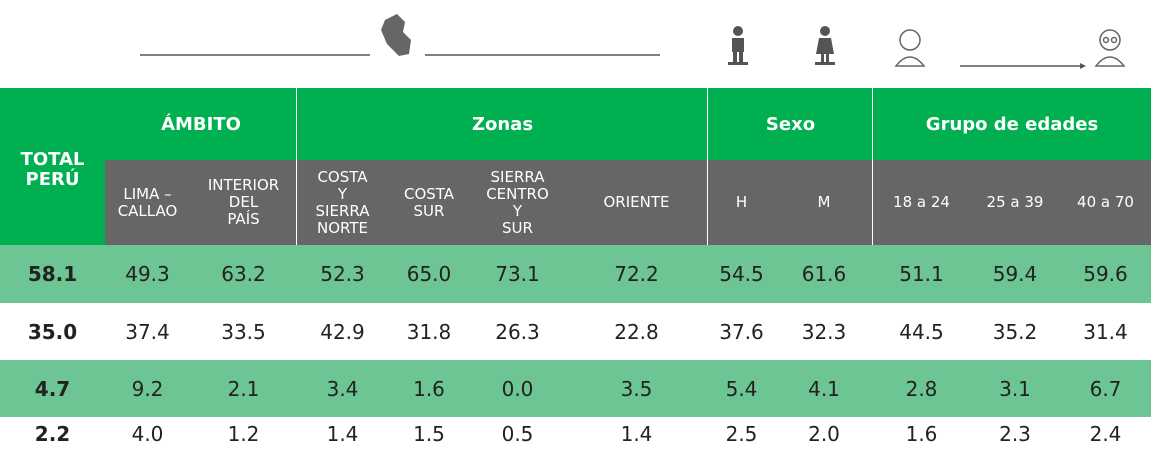 The height and width of the screenshot is (450, 1151). I want to click on cell: 0.5, so click(517, 433).